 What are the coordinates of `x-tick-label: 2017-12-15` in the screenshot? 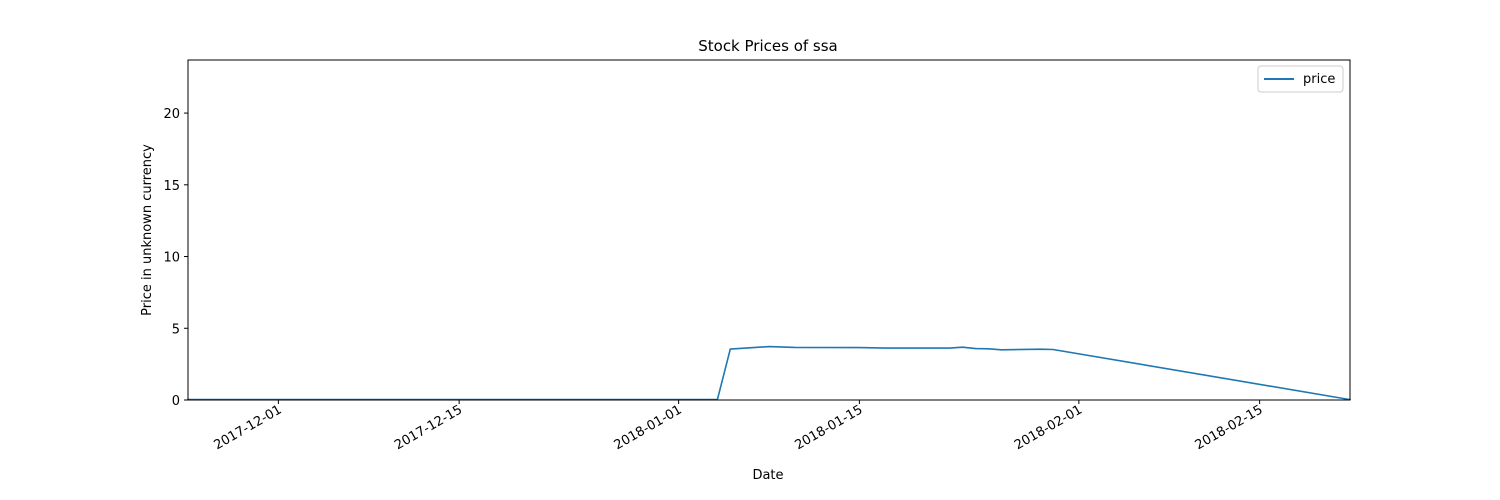 It's located at (428, 427).